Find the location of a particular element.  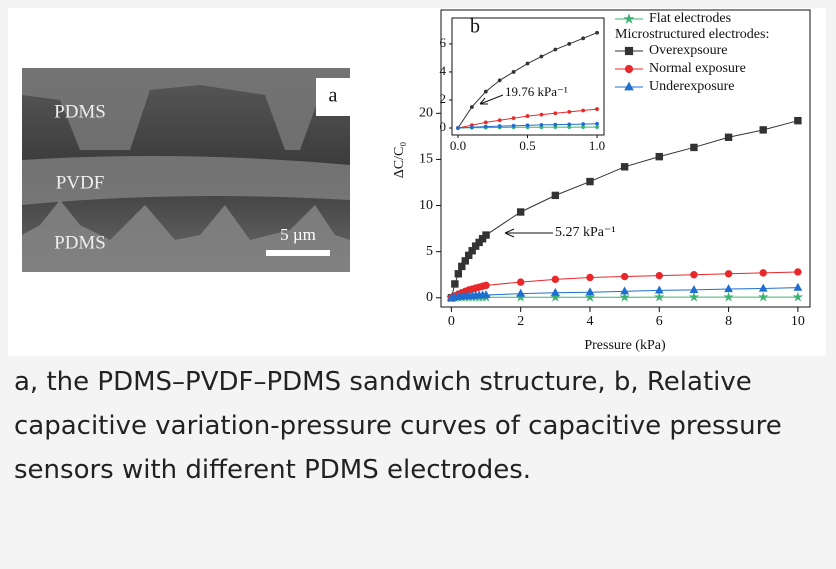

x-tick-label: 6 is located at coordinates (659, 321).